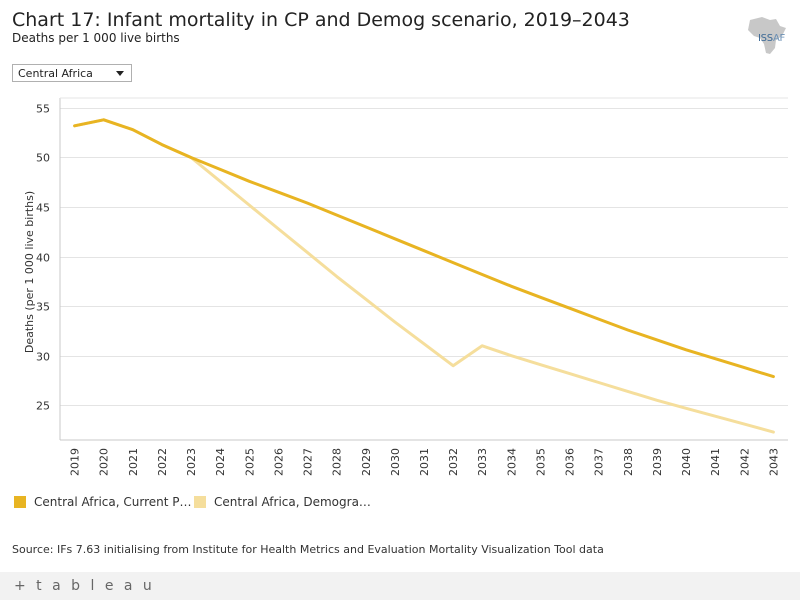  What do you see at coordinates (715, 462) in the screenshot?
I see `x-tick-label: 2041` at bounding box center [715, 462].